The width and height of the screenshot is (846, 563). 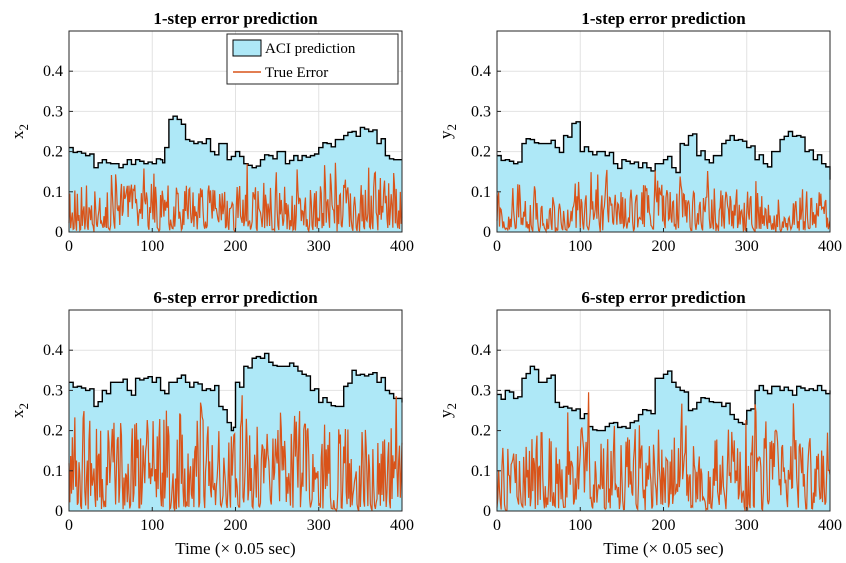 What do you see at coordinates (310, 49) in the screenshot?
I see `legend-label-aci: ACI prediction` at bounding box center [310, 49].